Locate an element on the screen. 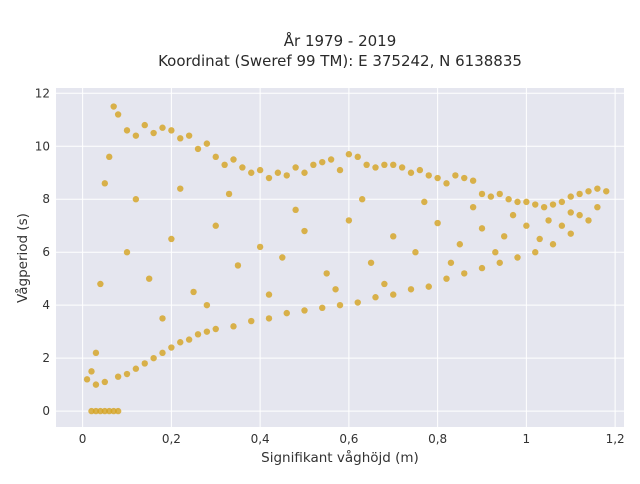 This screenshot has width=640, height=484. y-tick-label: 0 is located at coordinates (46, 411).